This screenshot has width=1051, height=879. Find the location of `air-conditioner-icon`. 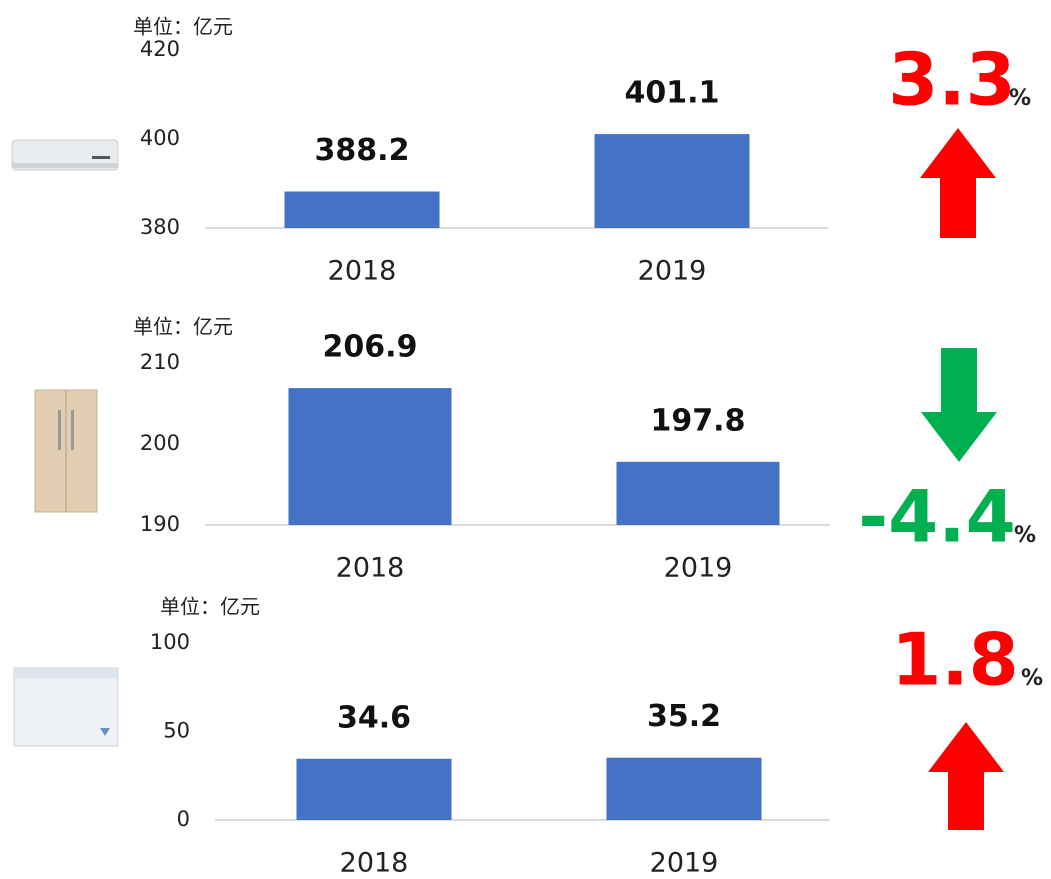

air-conditioner-icon is located at coordinates (65, 155).